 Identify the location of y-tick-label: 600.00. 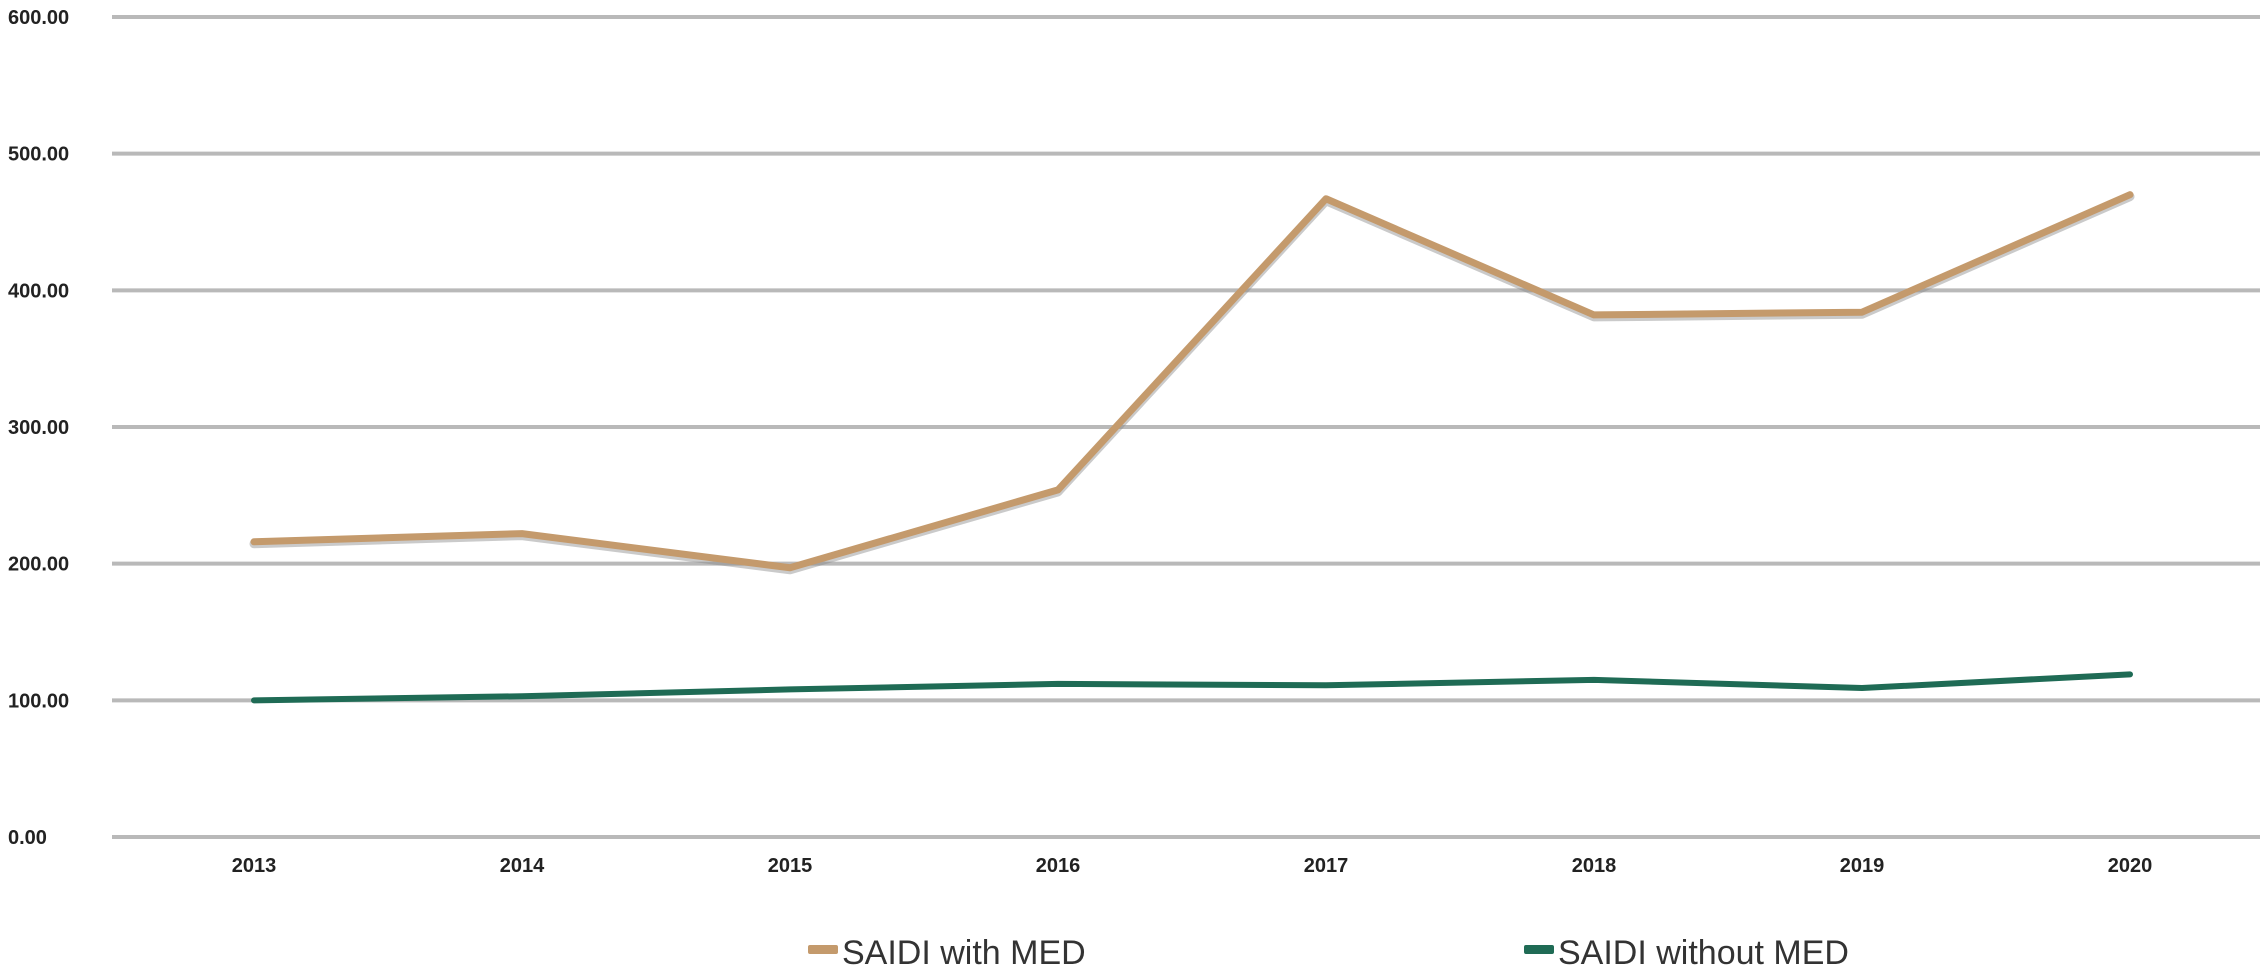
(38, 18).